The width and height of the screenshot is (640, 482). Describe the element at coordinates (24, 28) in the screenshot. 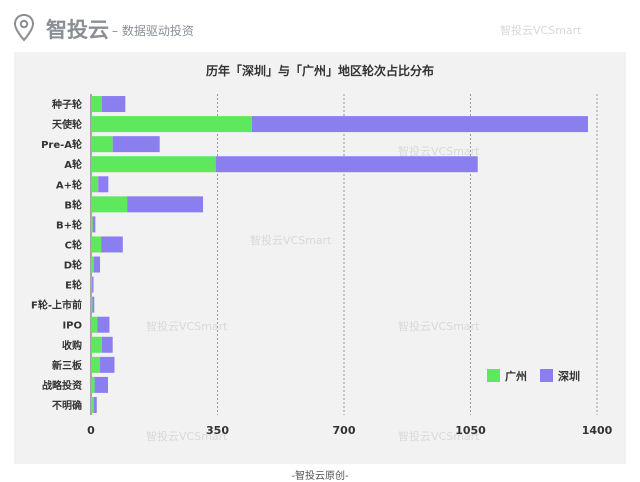

I see `location-pin-icon` at that location.